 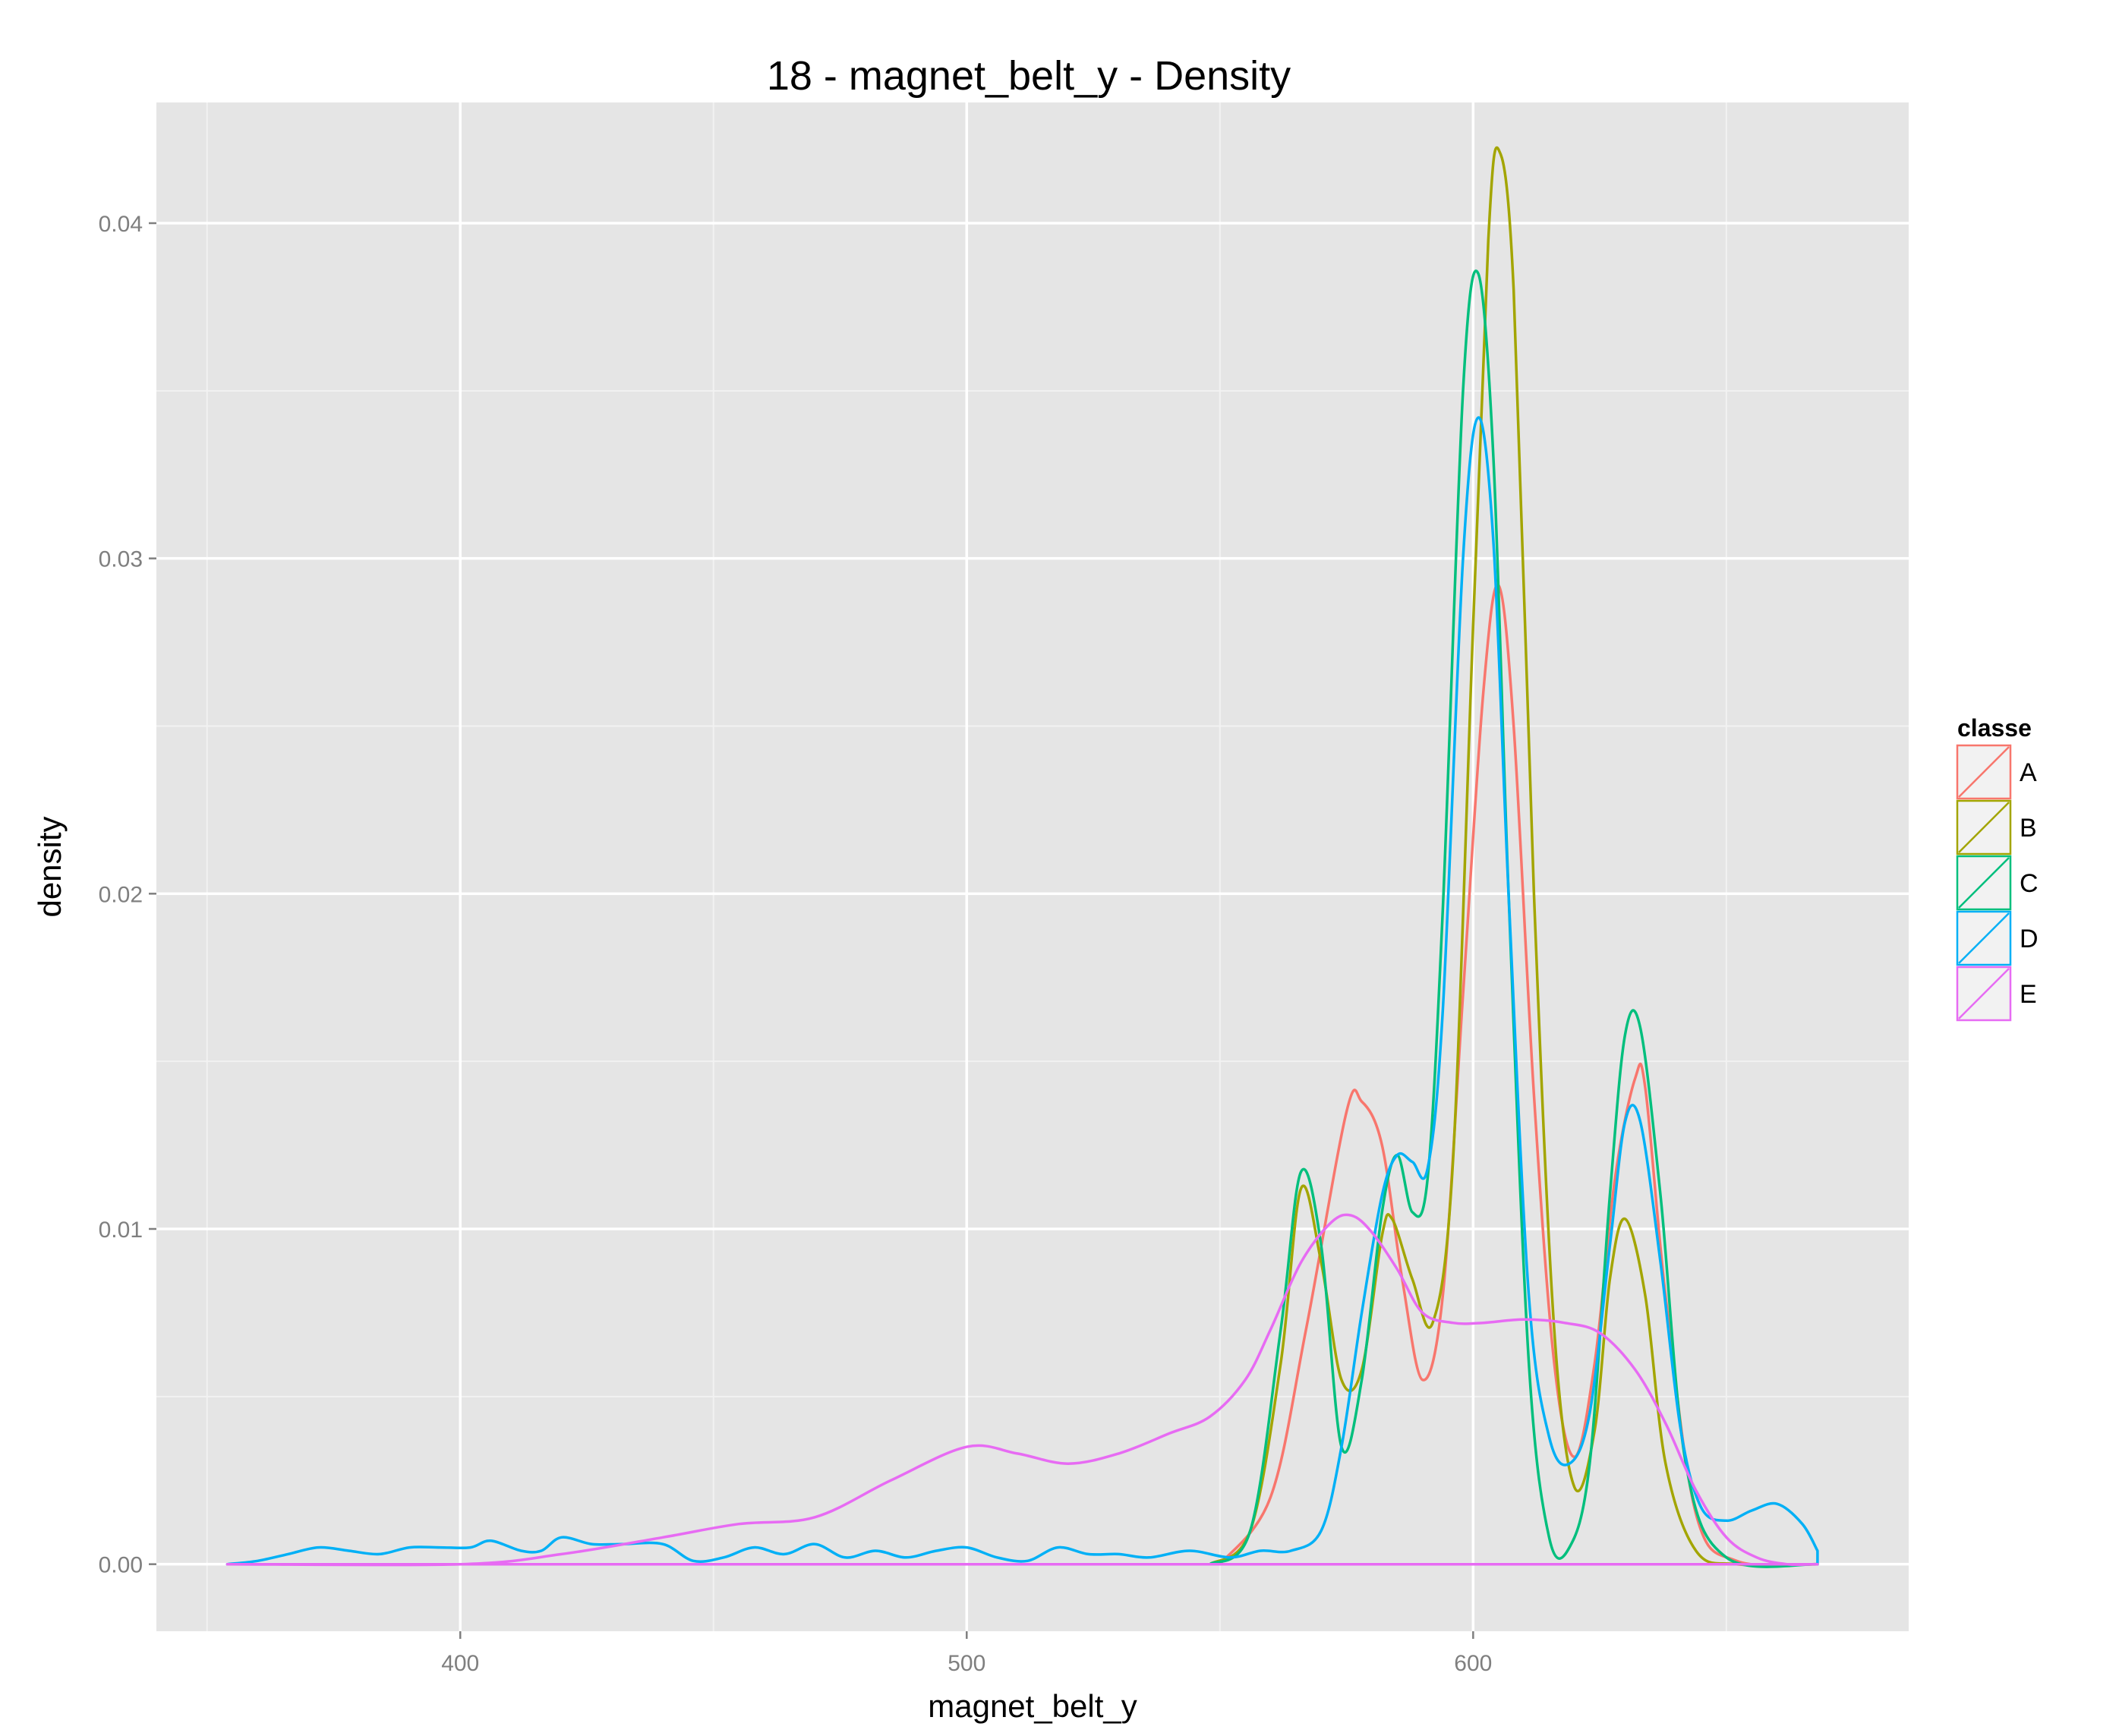 I want to click on x-axis-ticks: 400 500 600, so click(x=966, y=1653).